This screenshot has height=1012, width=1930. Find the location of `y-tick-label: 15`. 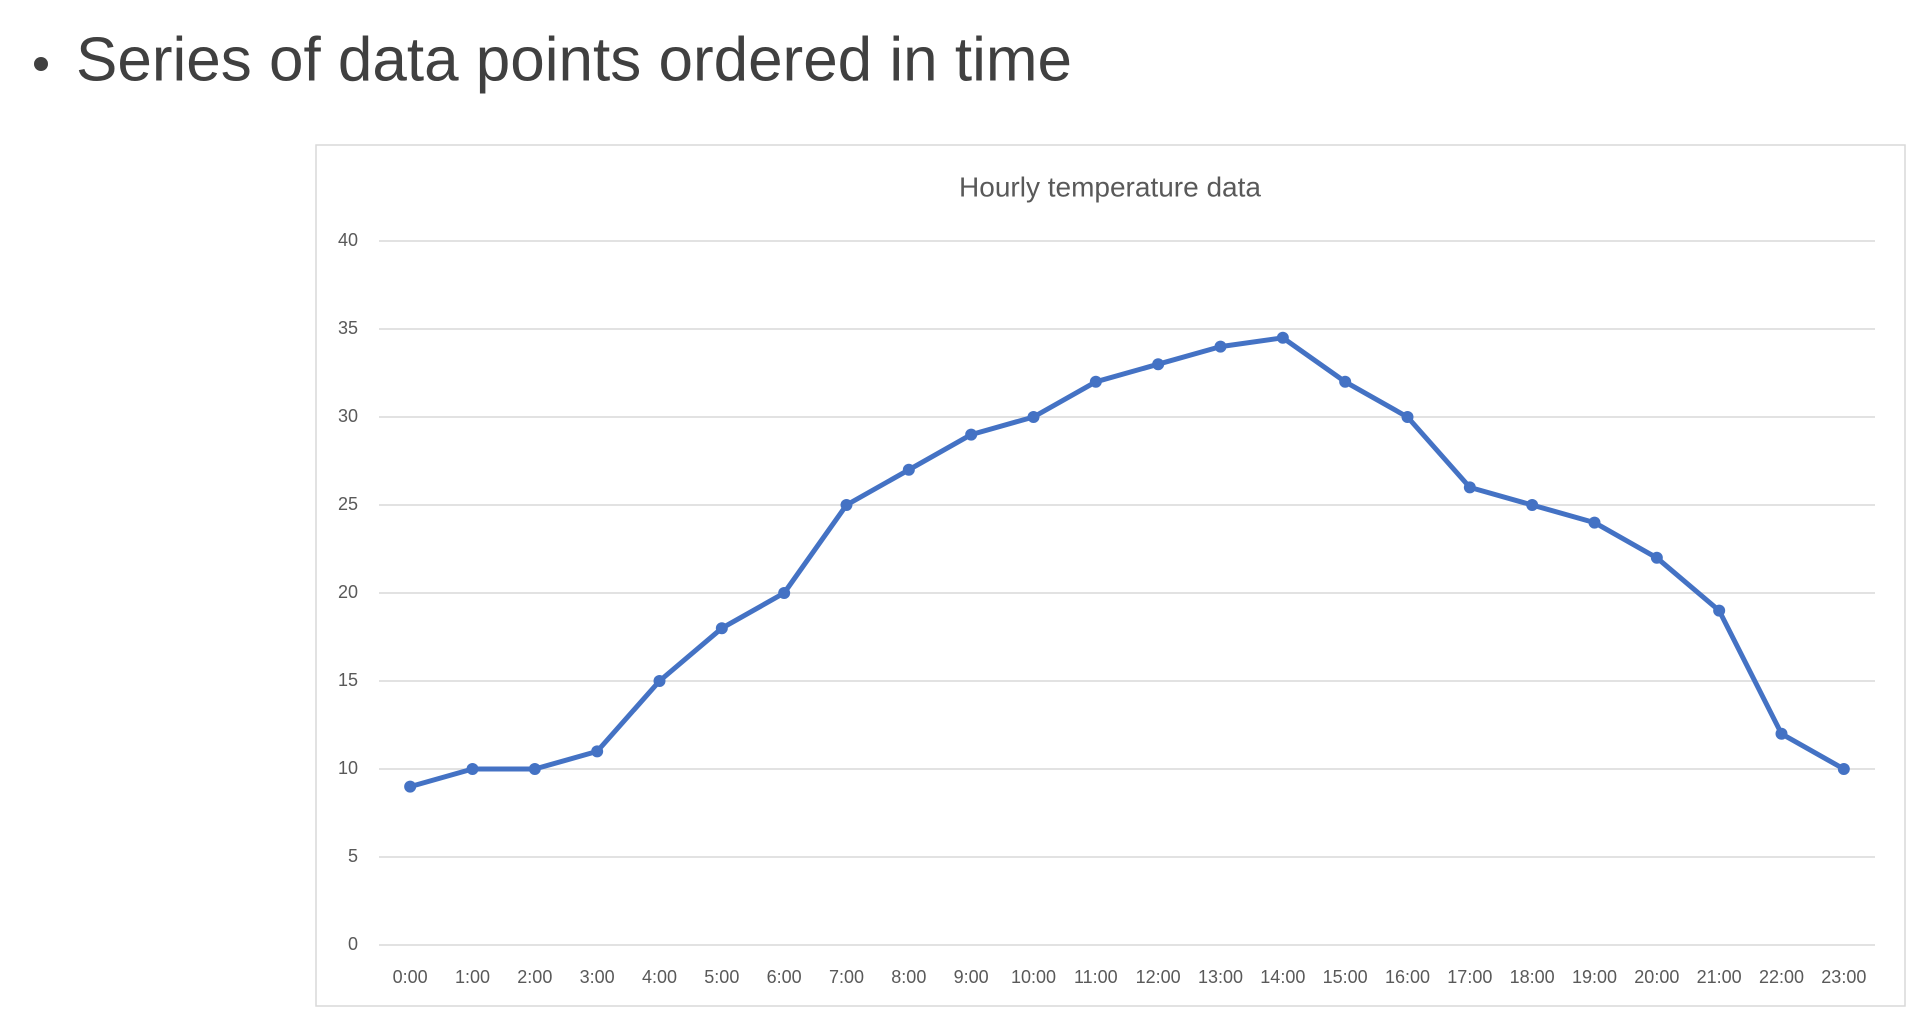

y-tick-label: 15 is located at coordinates (348, 680).